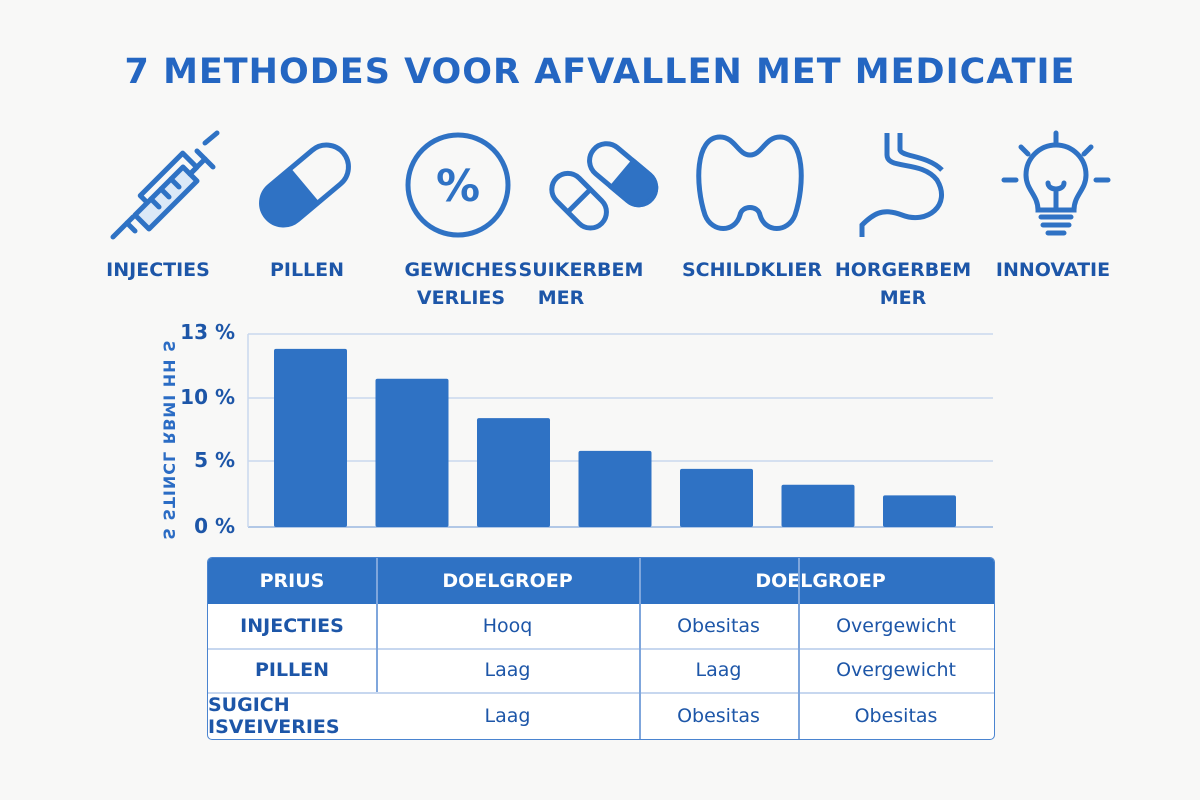  I want to click on percent-circle-icon: %, so click(458, 185).